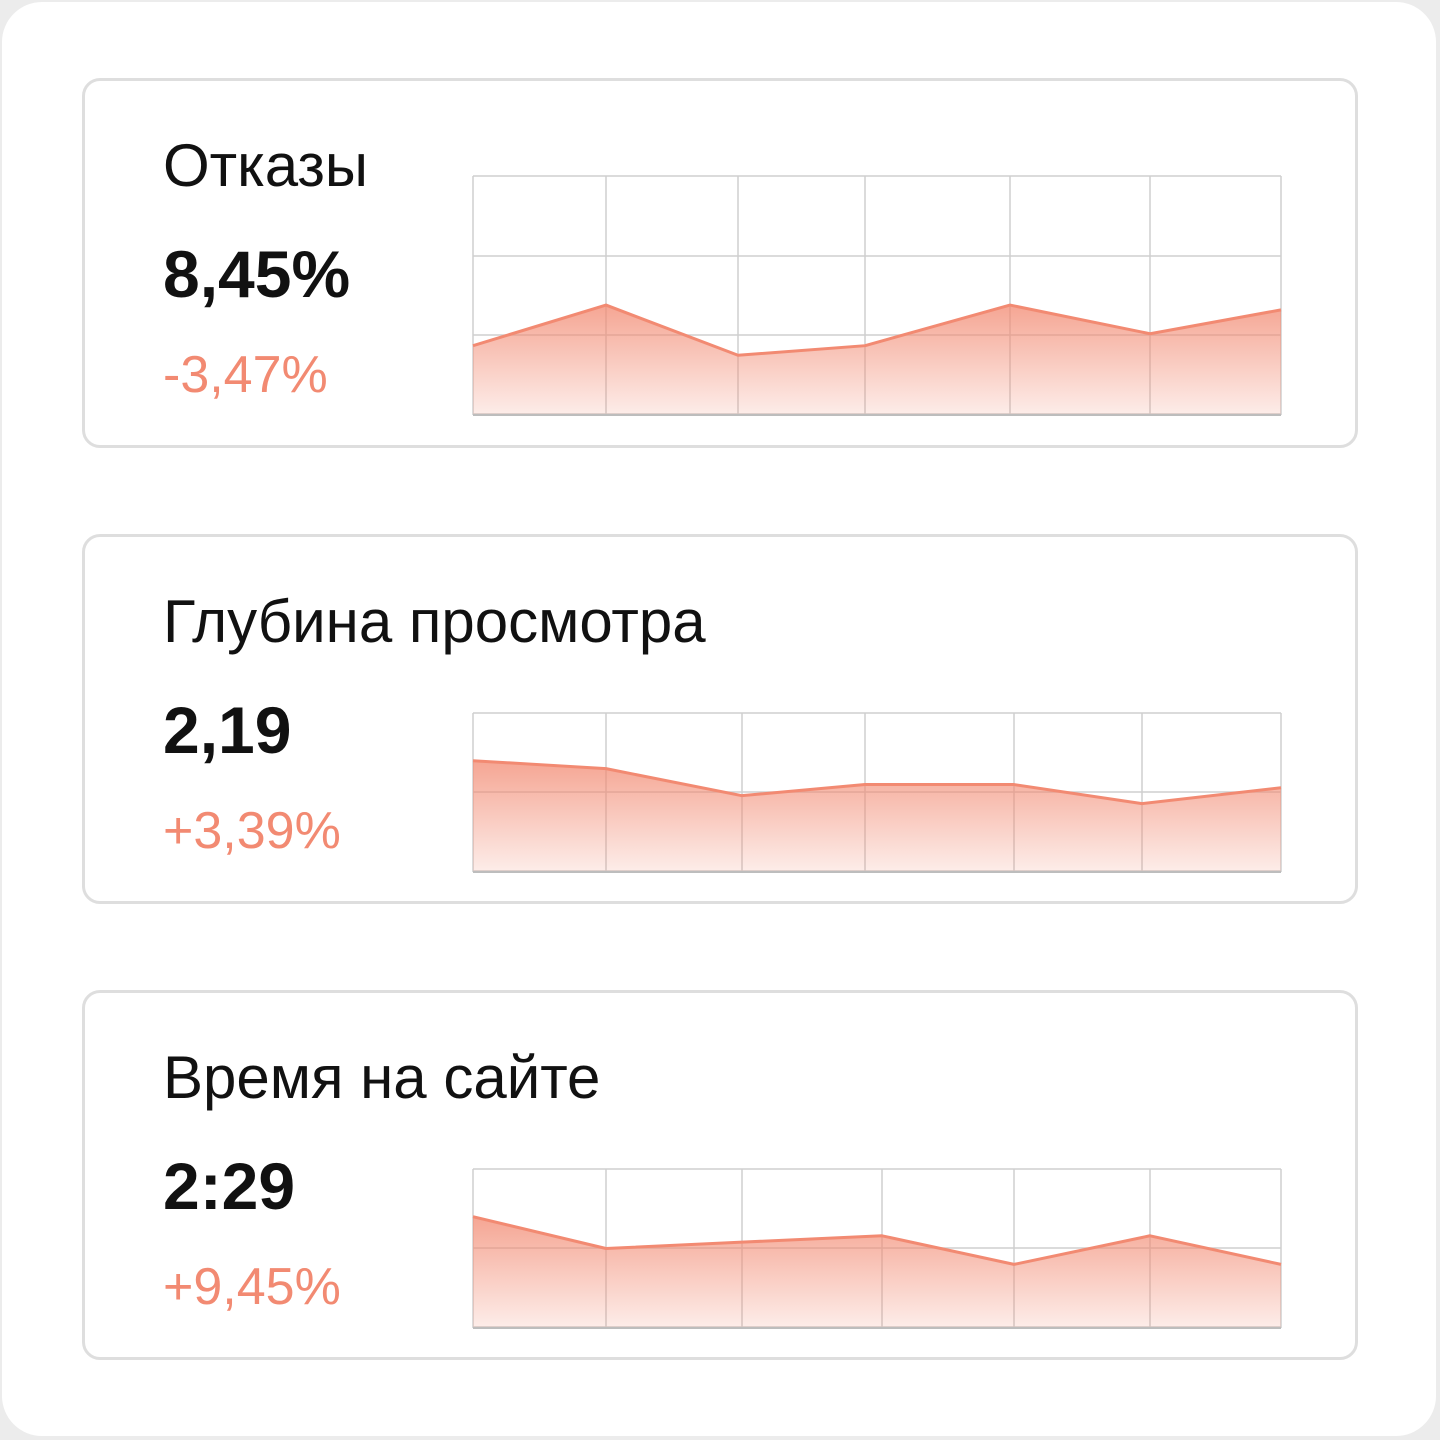  What do you see at coordinates (245, 375) in the screenshot?
I see `metric-change: -3,47%` at bounding box center [245, 375].